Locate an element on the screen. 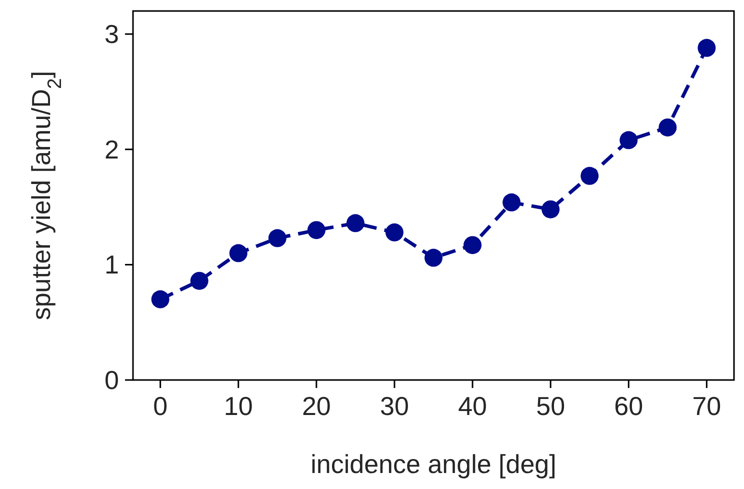  x-tick-label: 70 is located at coordinates (707, 406).